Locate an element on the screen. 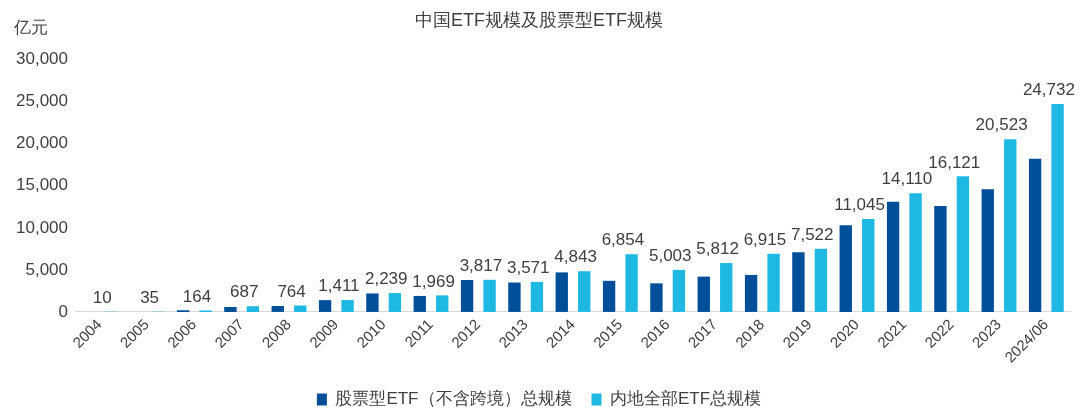 The image size is (1080, 418). data-label: 2,239 is located at coordinates (386, 279).